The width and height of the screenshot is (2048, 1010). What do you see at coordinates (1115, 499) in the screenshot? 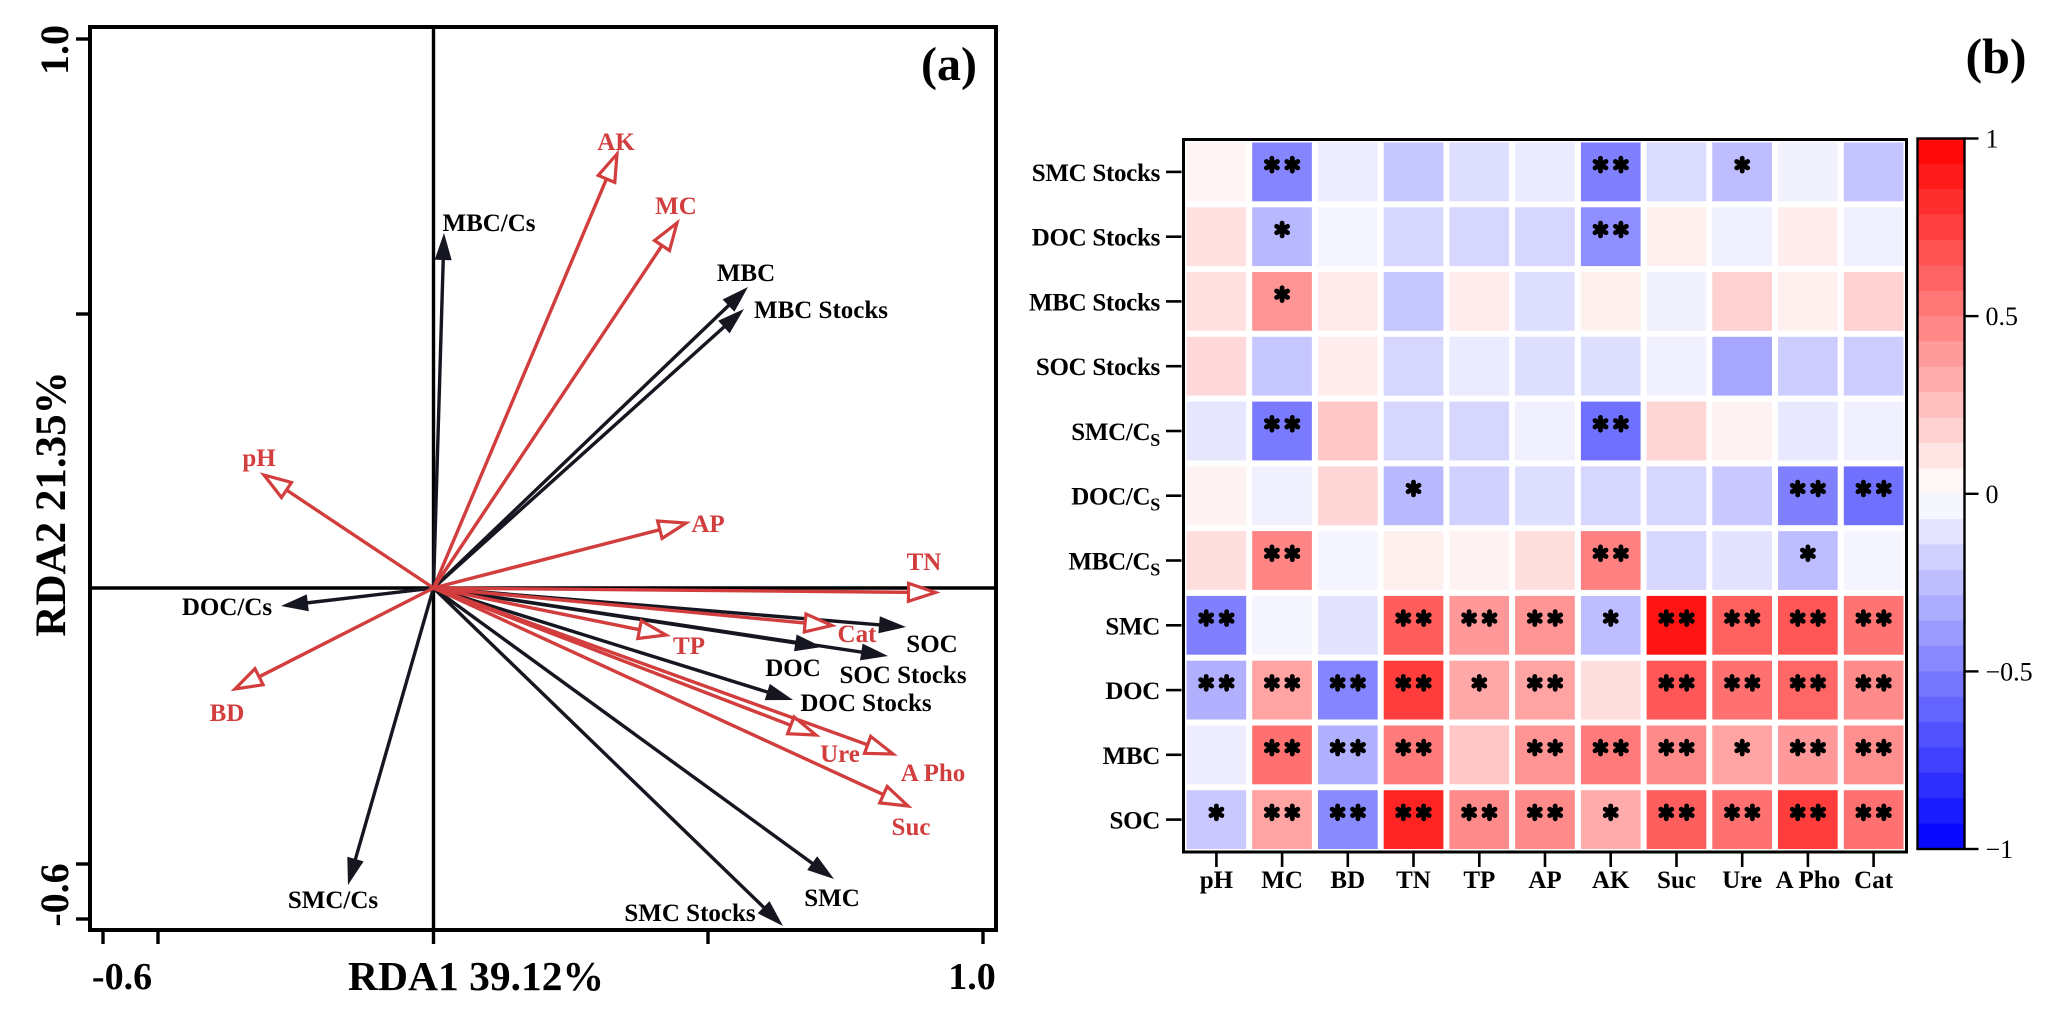
I see `svg-text: DOC/CS` at bounding box center [1115, 499].